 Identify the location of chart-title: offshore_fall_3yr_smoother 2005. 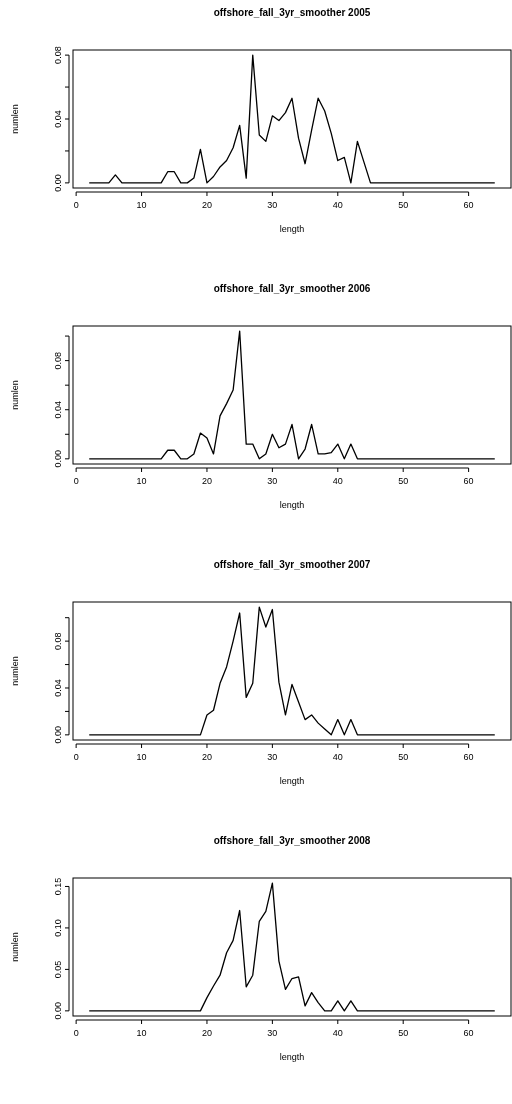
(292, 12).